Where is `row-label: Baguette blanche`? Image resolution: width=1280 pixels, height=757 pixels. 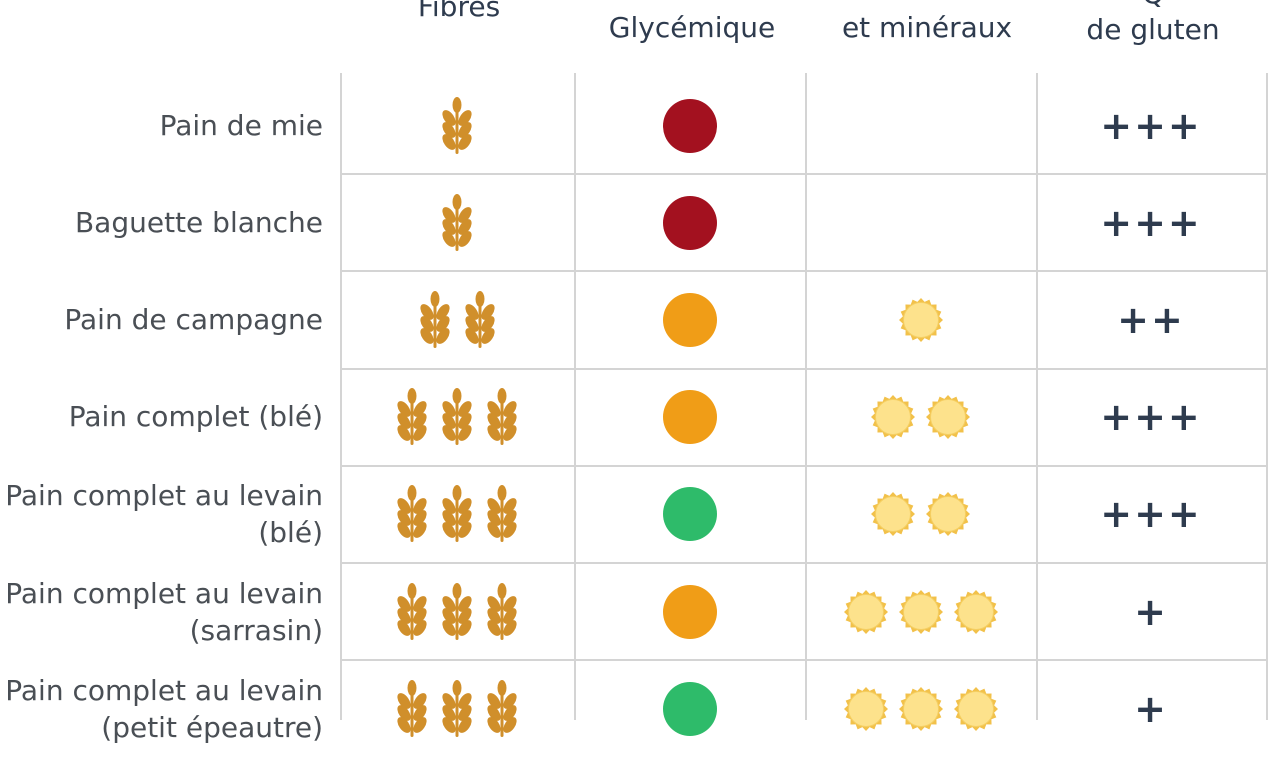 row-label: Baguette blanche is located at coordinates (161, 222).